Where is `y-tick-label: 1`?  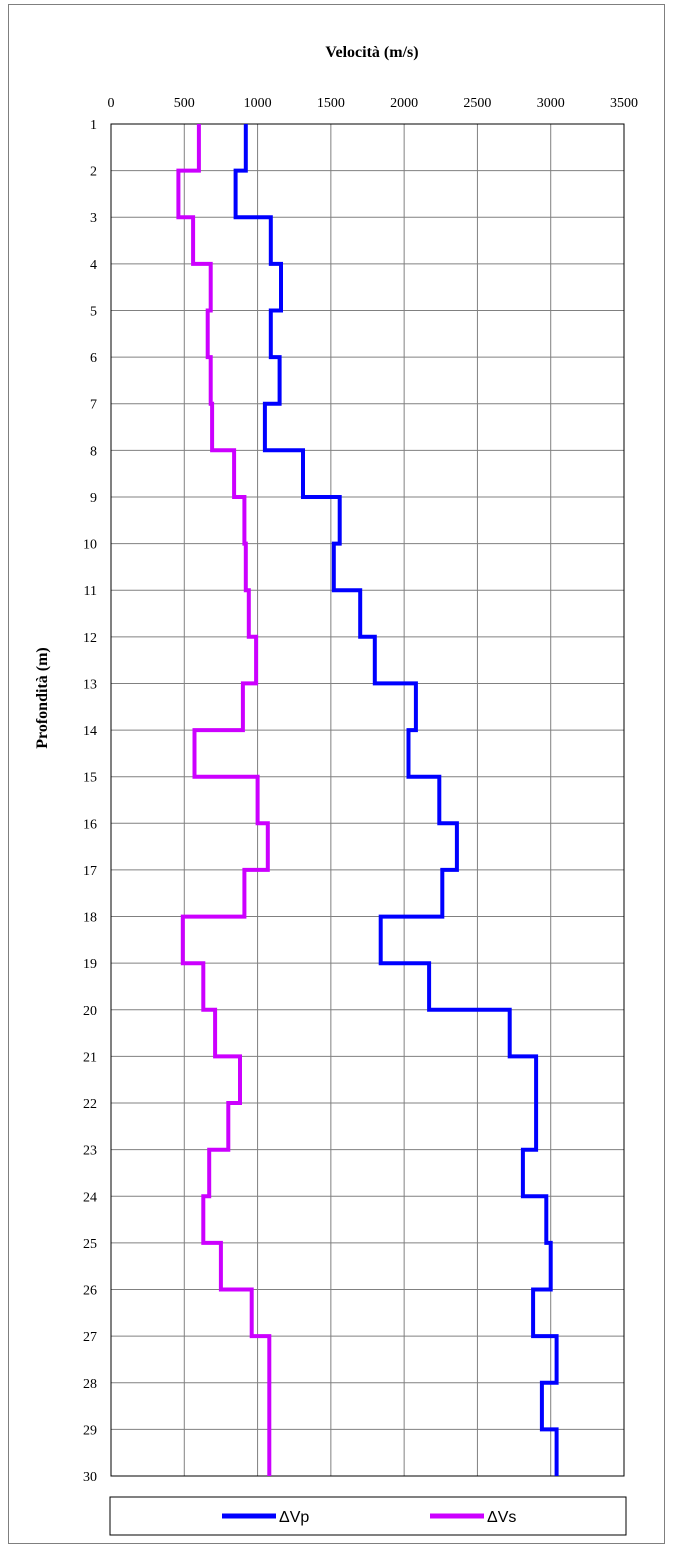 y-tick-label: 1 is located at coordinates (93, 125).